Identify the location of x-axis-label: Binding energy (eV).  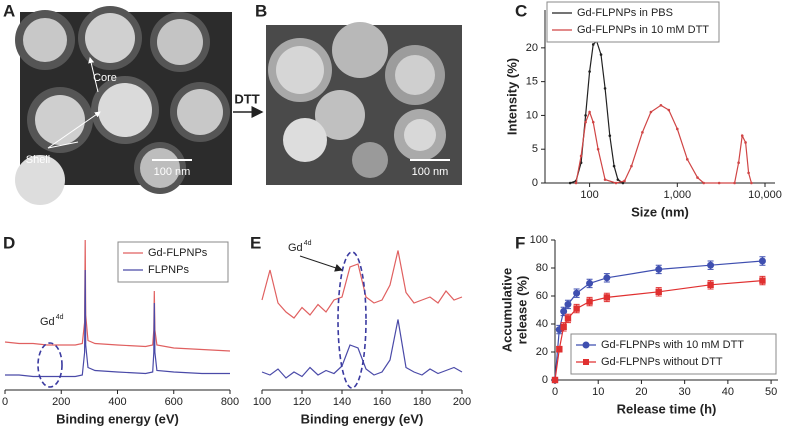
(117, 418).